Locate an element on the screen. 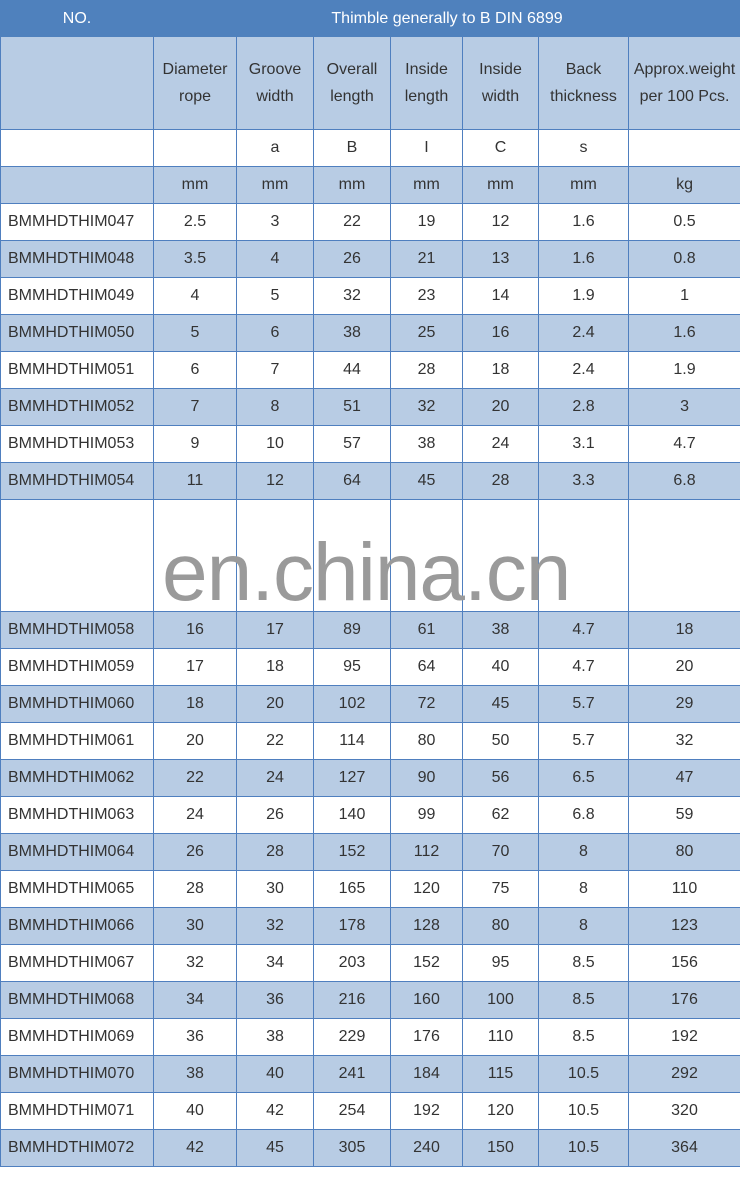  table-row-cell: 12 is located at coordinates (500, 222).